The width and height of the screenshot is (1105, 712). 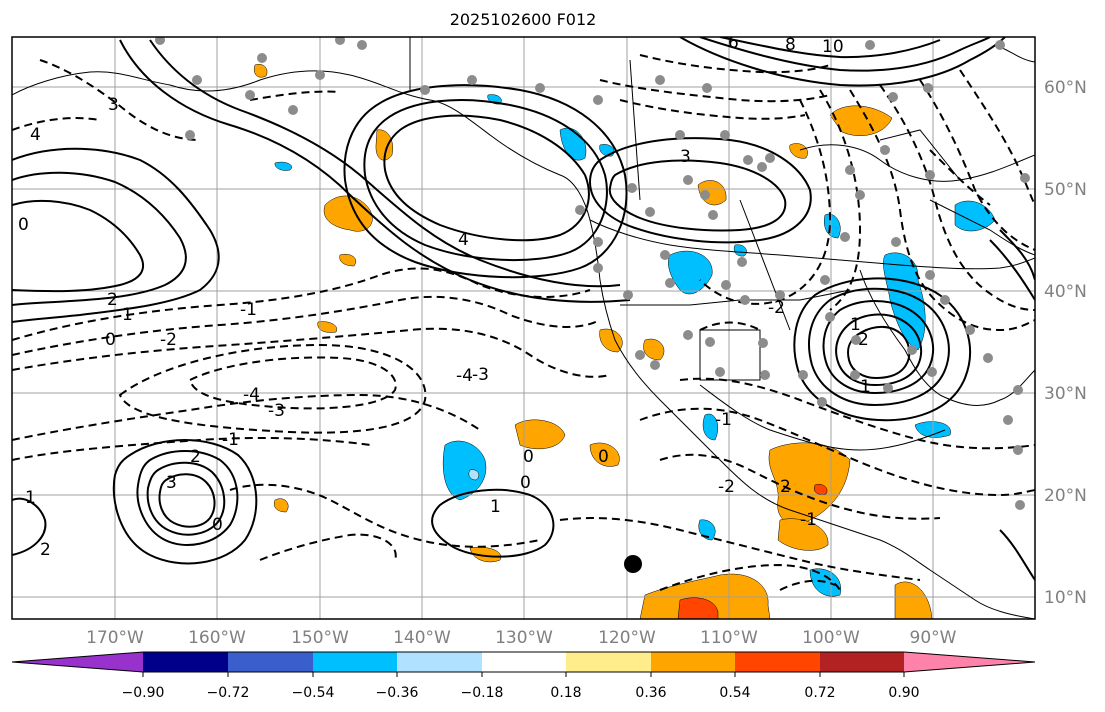 What do you see at coordinates (1065, 496) in the screenshot?
I see `lat-label: 20°N` at bounding box center [1065, 496].